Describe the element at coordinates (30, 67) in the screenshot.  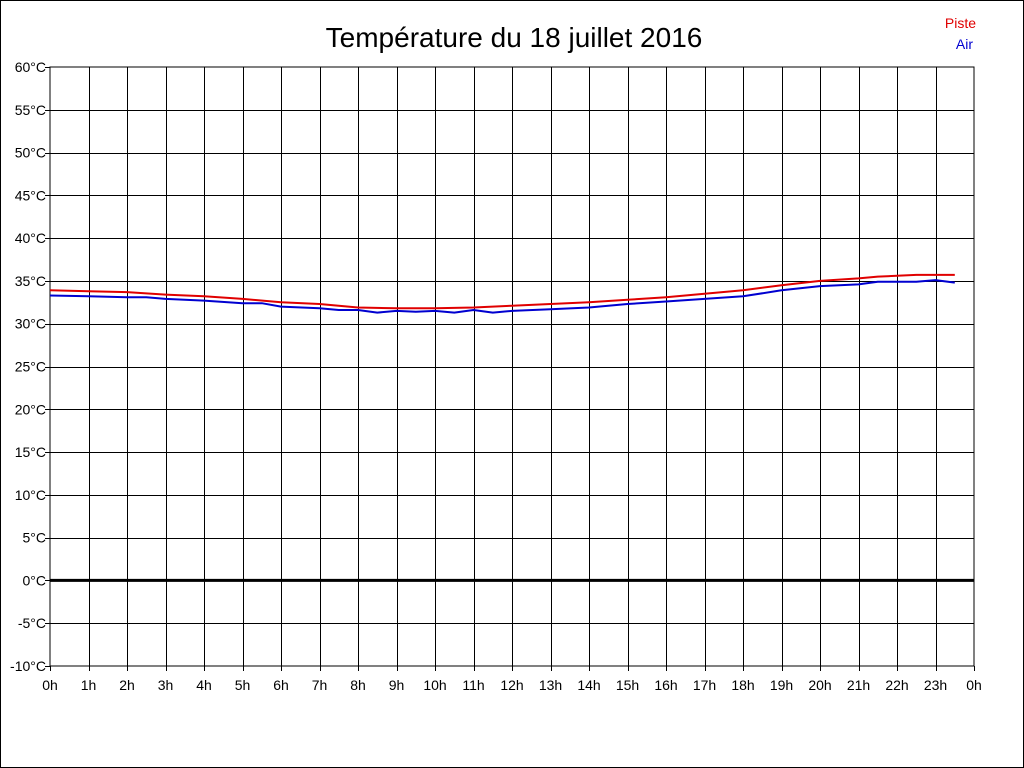
I see `y-tick-label: 60°C` at that location.